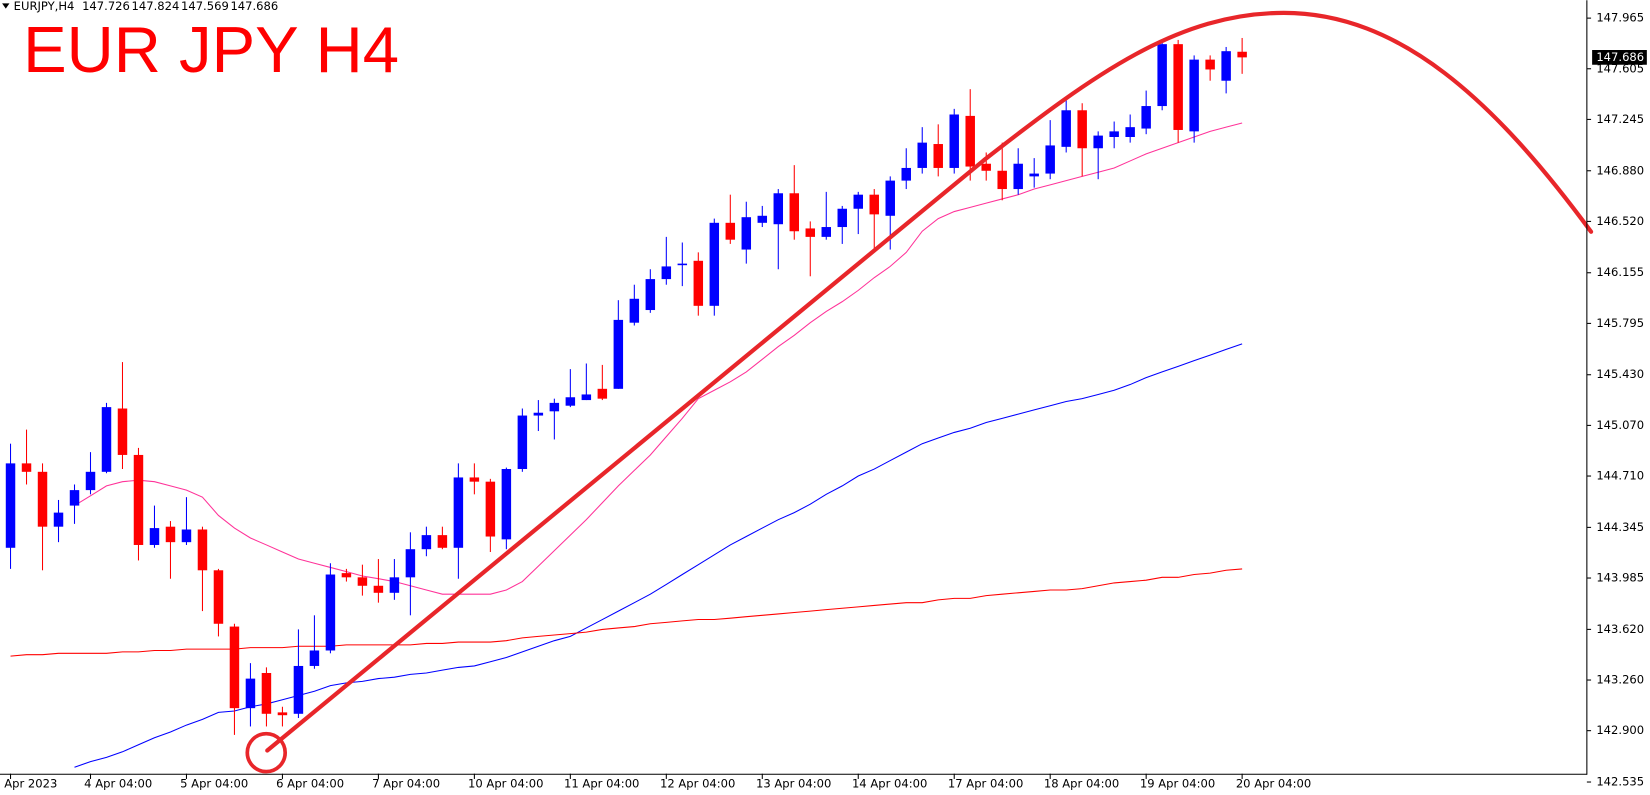 This screenshot has width=1650, height=795. Describe the element at coordinates (1620, 170) in the screenshot. I see `y-tick-label: 146.880` at that location.